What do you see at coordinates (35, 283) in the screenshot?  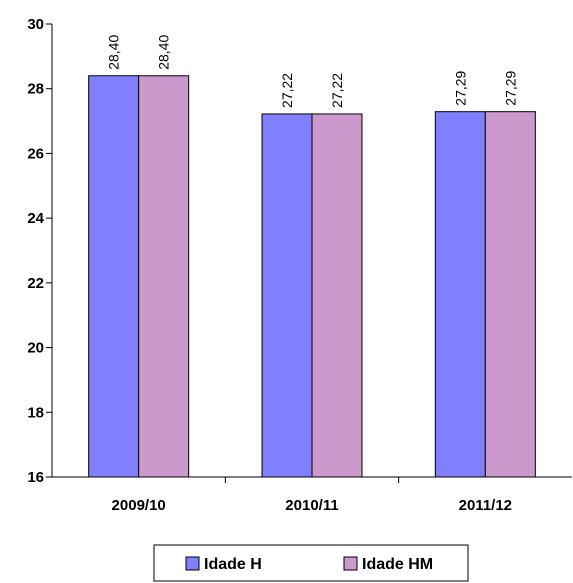 I see `y-tick-label: 22` at bounding box center [35, 283].